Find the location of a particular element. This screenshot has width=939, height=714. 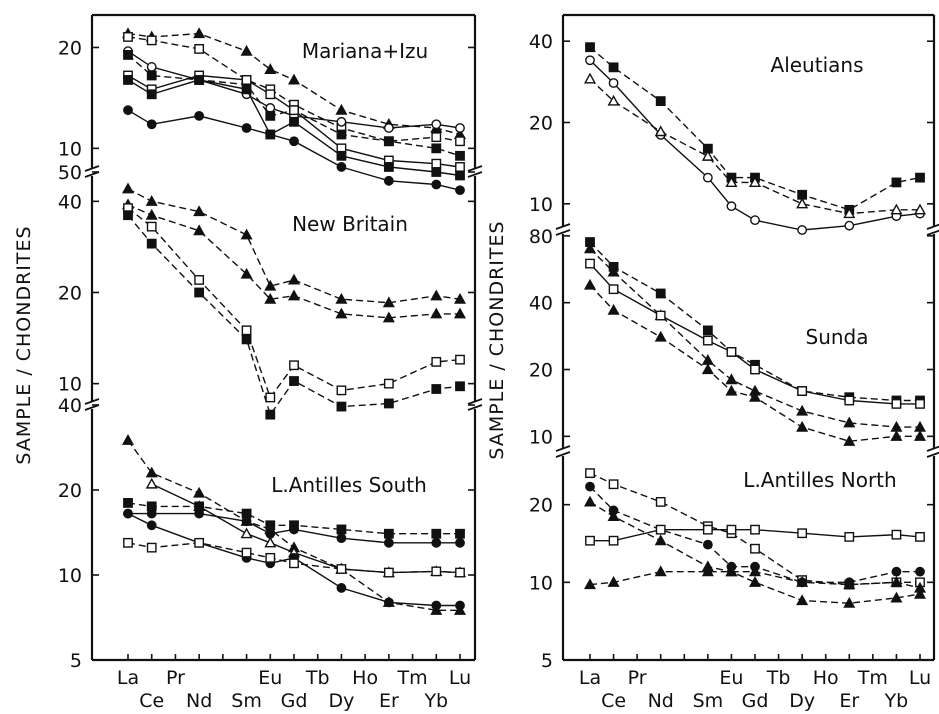

panel-l-antilles-north: L.Antilles North 5 10 20 is located at coordinates (731, 570).